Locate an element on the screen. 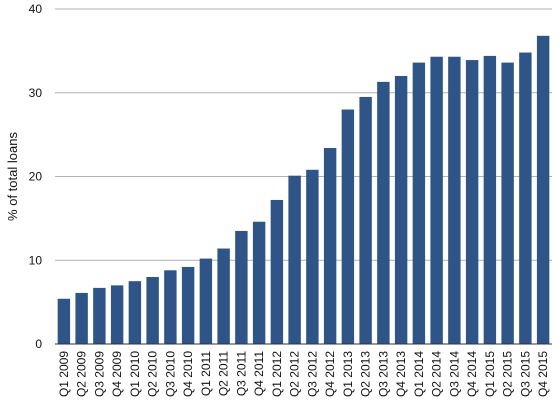 The height and width of the screenshot is (410, 560). x-tick-label: Q2 2012 is located at coordinates (295, 374).